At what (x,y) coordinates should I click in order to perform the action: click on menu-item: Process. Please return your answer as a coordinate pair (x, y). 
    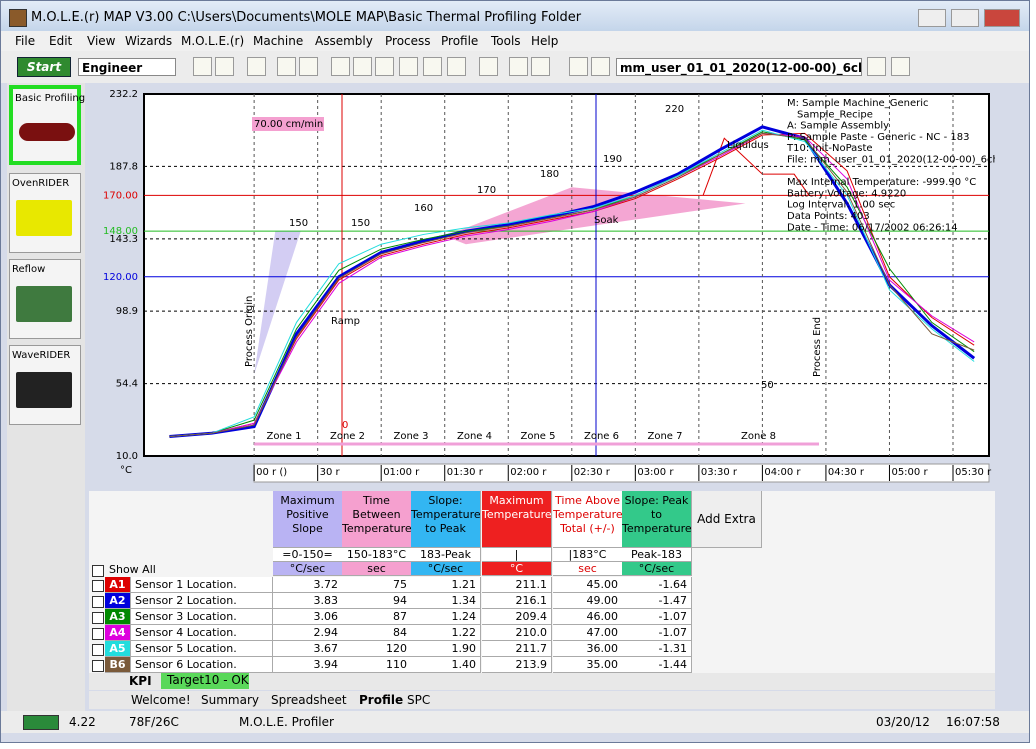
    Looking at the image, I should click on (408, 41).